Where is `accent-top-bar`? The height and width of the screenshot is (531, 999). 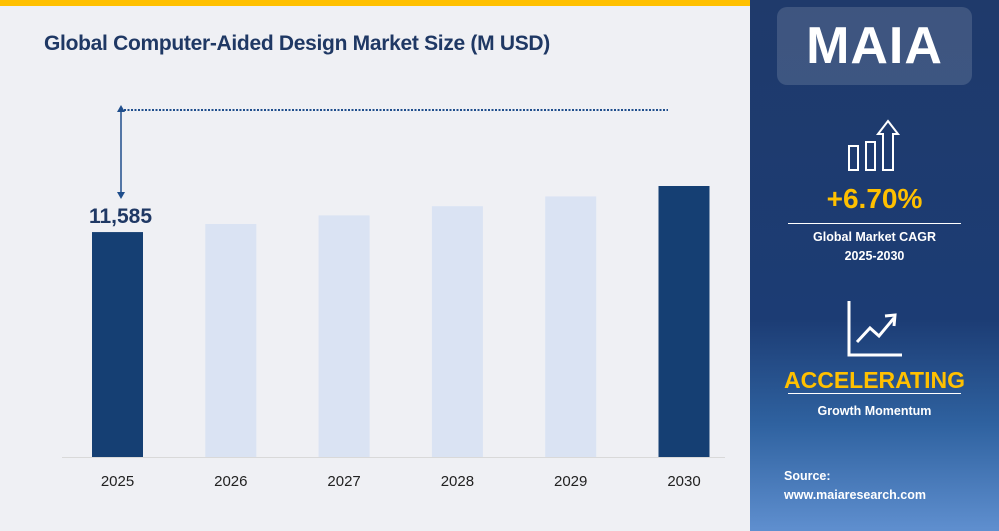 accent-top-bar is located at coordinates (375, 3).